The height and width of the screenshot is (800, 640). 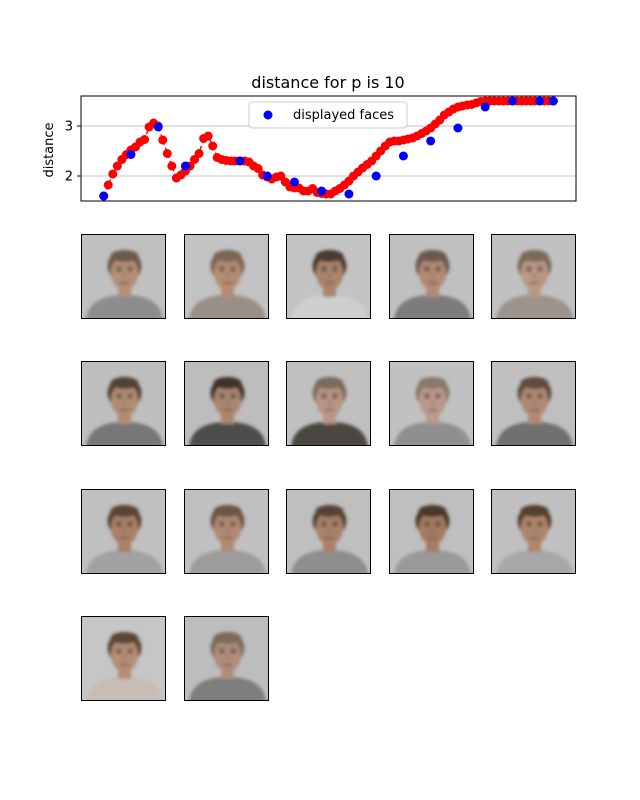 What do you see at coordinates (49, 149) in the screenshot?
I see `y-axis-label: distance` at bounding box center [49, 149].